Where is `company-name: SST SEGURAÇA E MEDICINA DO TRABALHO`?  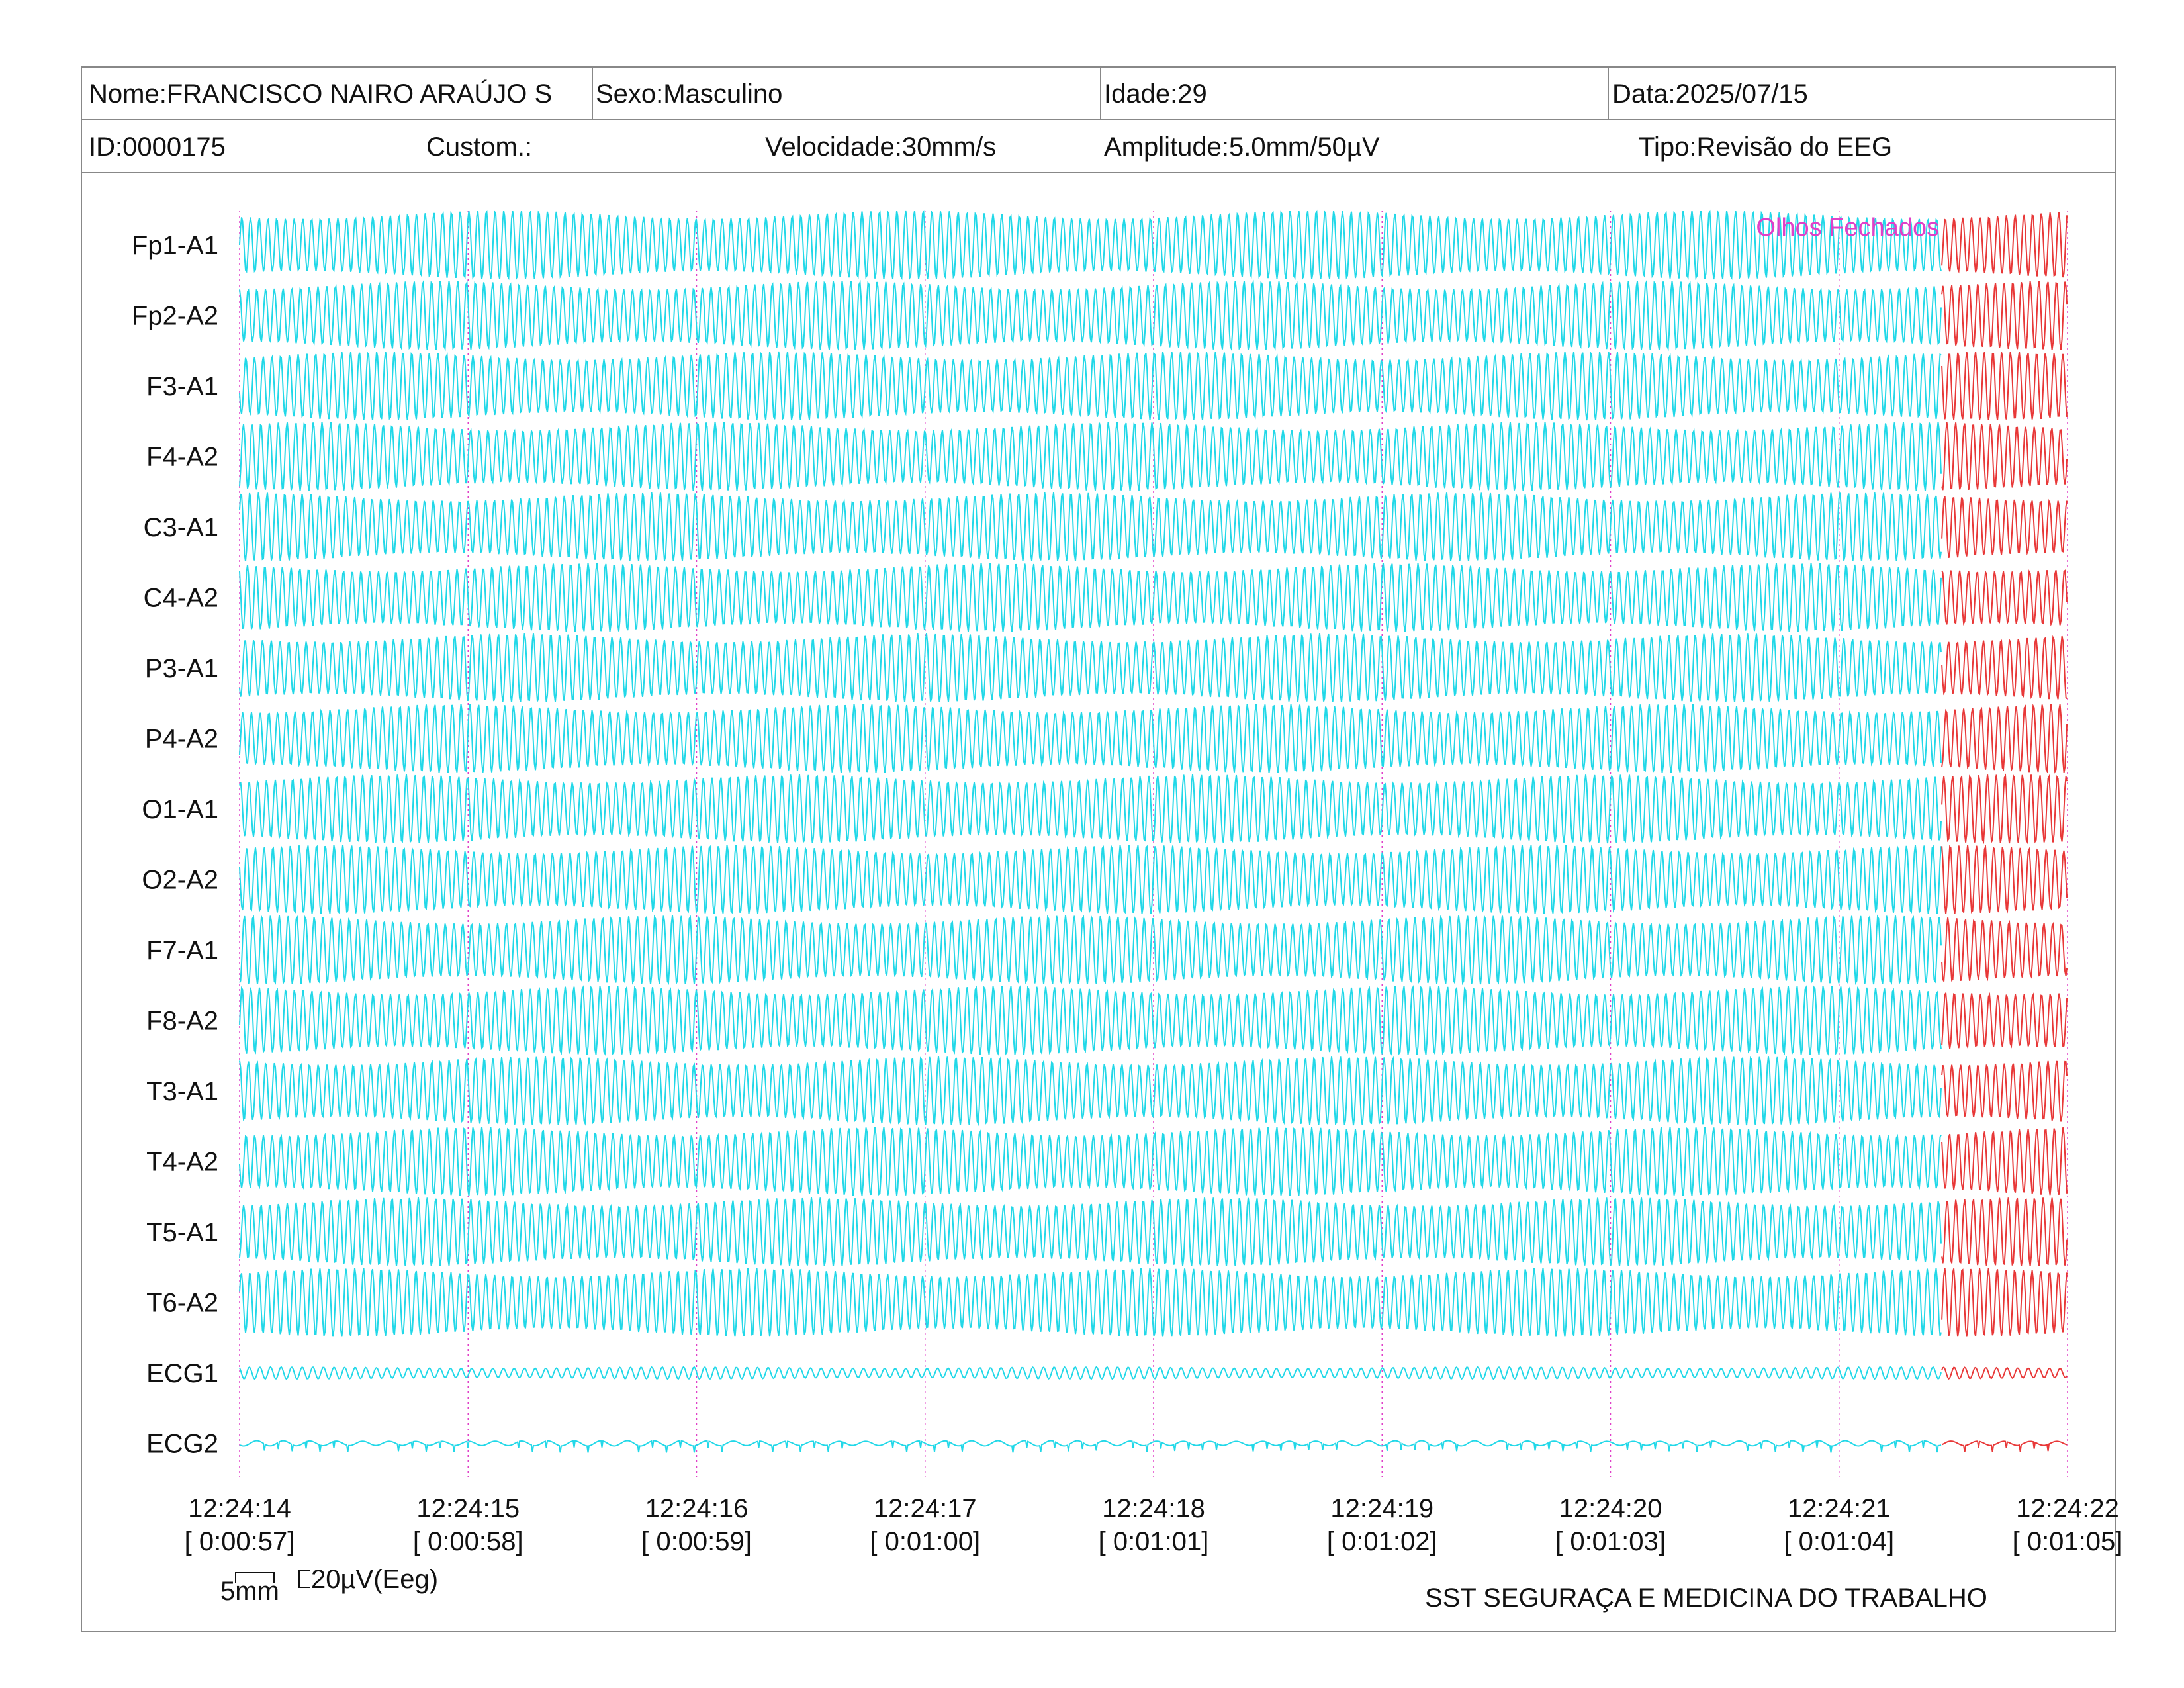
company-name: SST SEGURAÇA E MEDICINA DO TRABALHO is located at coordinates (1706, 1598).